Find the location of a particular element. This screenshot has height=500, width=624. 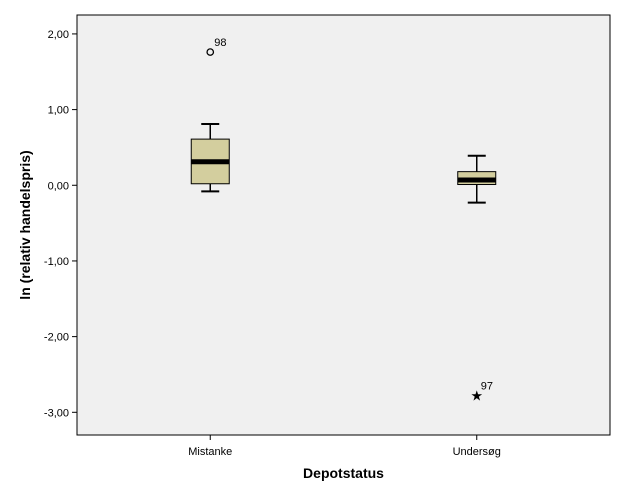

y-tick-label: 2,00 is located at coordinates (58, 35).